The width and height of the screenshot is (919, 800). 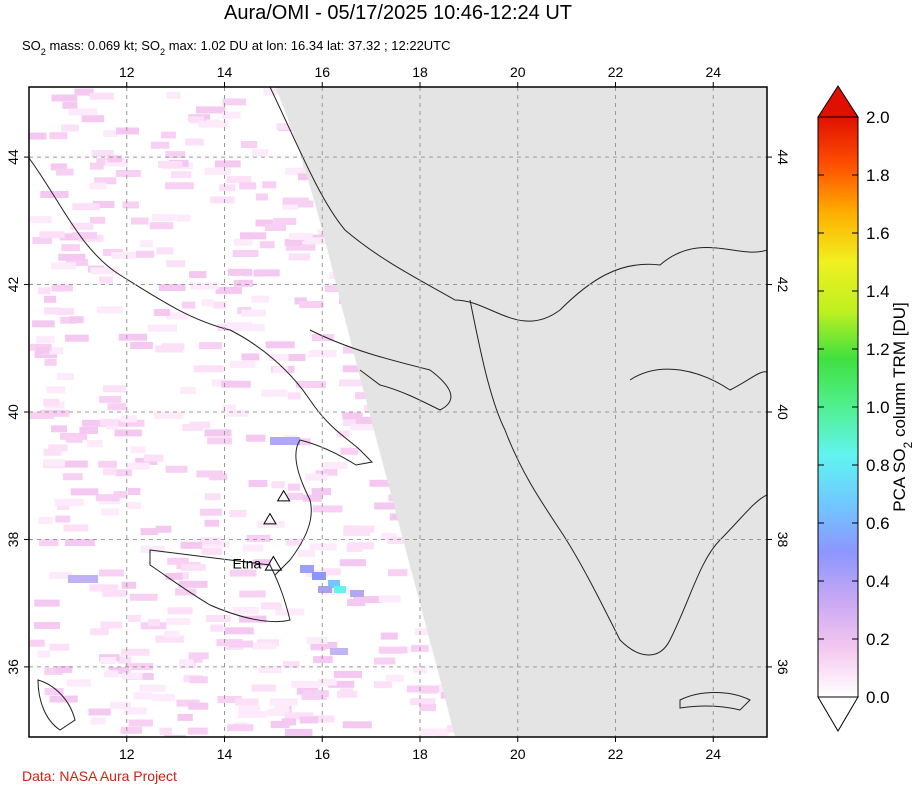 I want to click on lon-label-top: 12, so click(x=127, y=72).